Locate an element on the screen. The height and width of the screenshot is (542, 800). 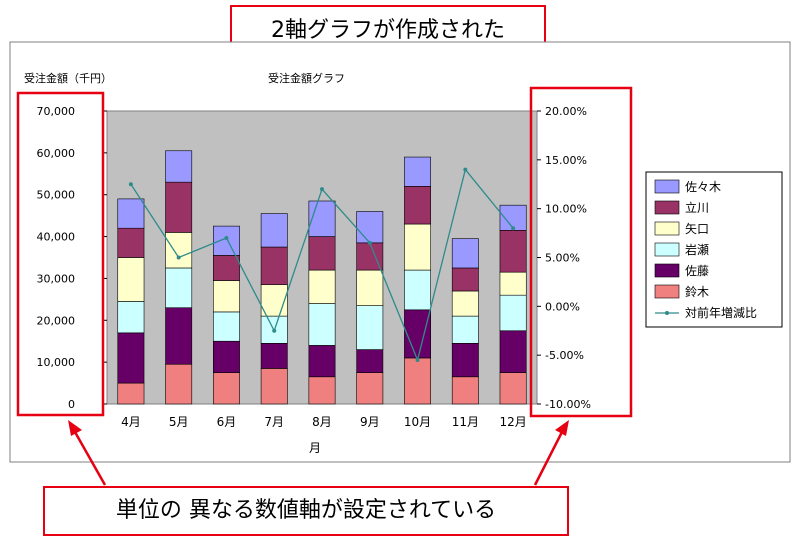
y2-tick-label: 0.00% is located at coordinates (562, 306).